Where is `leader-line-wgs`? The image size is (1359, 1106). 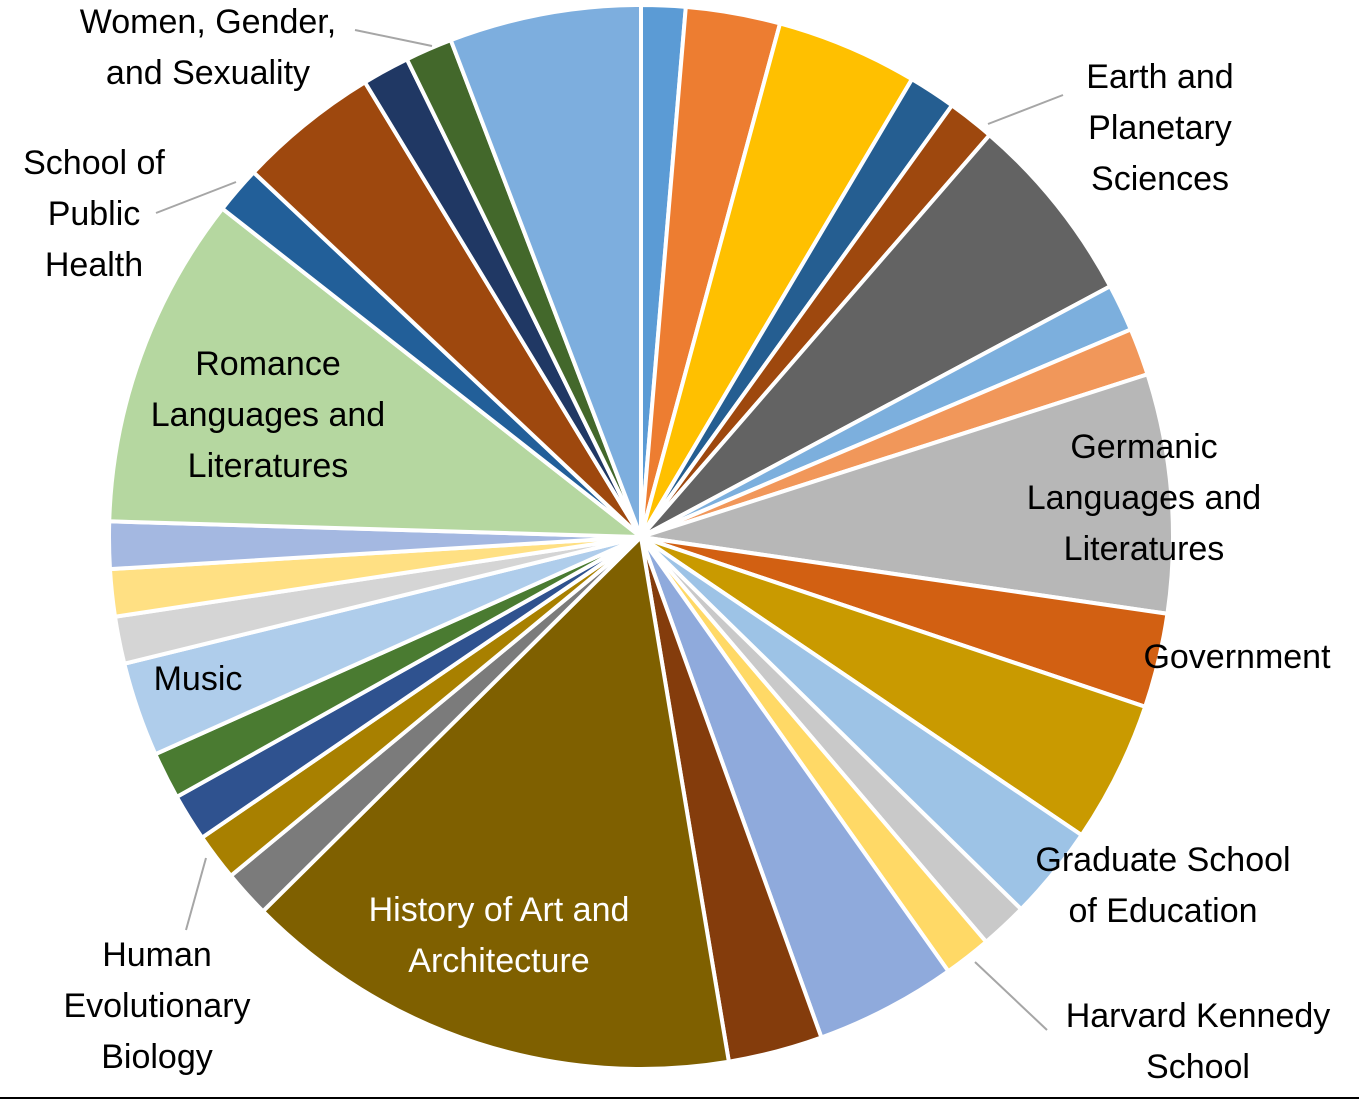 leader-line-wgs is located at coordinates (393, 38).